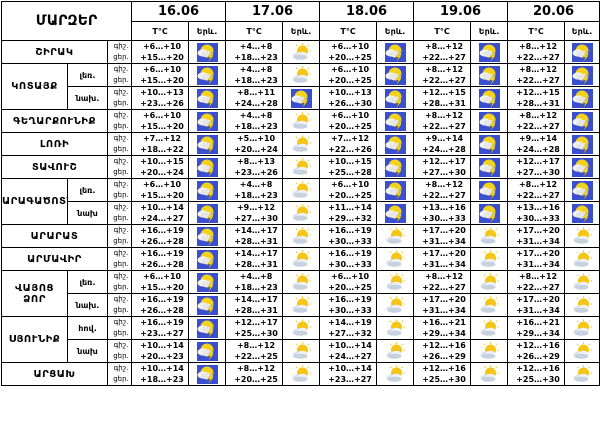  What do you see at coordinates (256, 46) in the screenshot?
I see `night-temp: +4…+8` at bounding box center [256, 46].